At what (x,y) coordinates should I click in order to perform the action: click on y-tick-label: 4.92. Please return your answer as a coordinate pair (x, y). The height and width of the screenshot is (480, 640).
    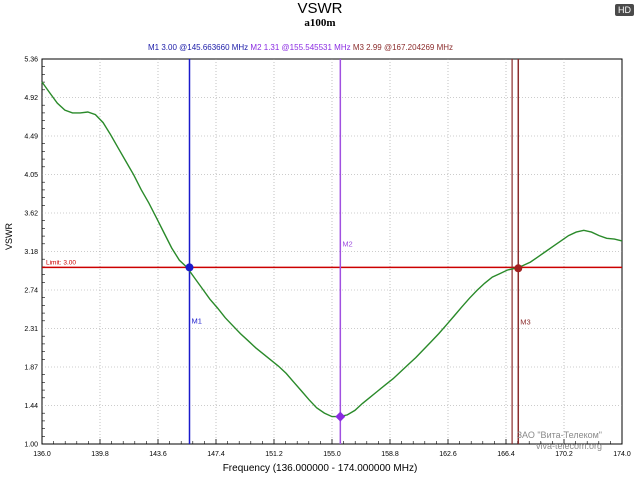
    Looking at the image, I should click on (31, 98).